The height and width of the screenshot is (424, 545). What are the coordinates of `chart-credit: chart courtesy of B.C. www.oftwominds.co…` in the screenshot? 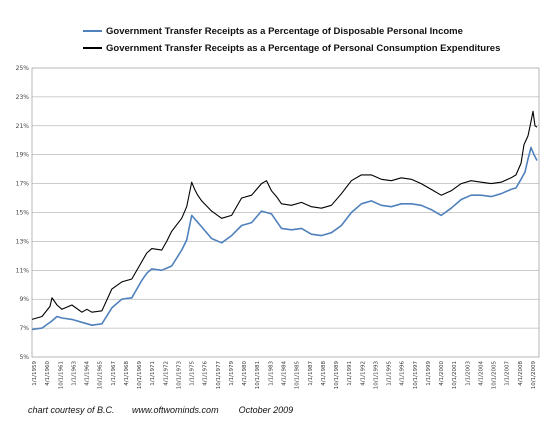 It's located at (161, 410).